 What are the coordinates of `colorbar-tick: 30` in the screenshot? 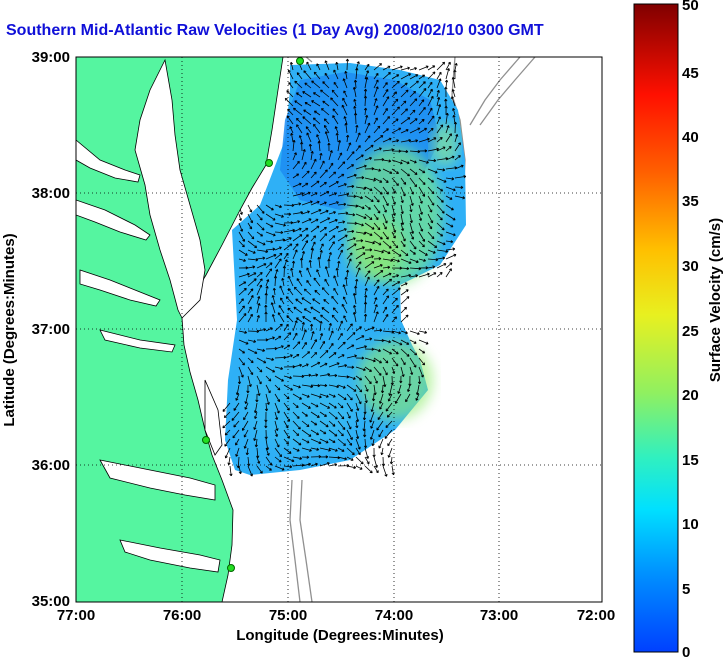 It's located at (690, 266).